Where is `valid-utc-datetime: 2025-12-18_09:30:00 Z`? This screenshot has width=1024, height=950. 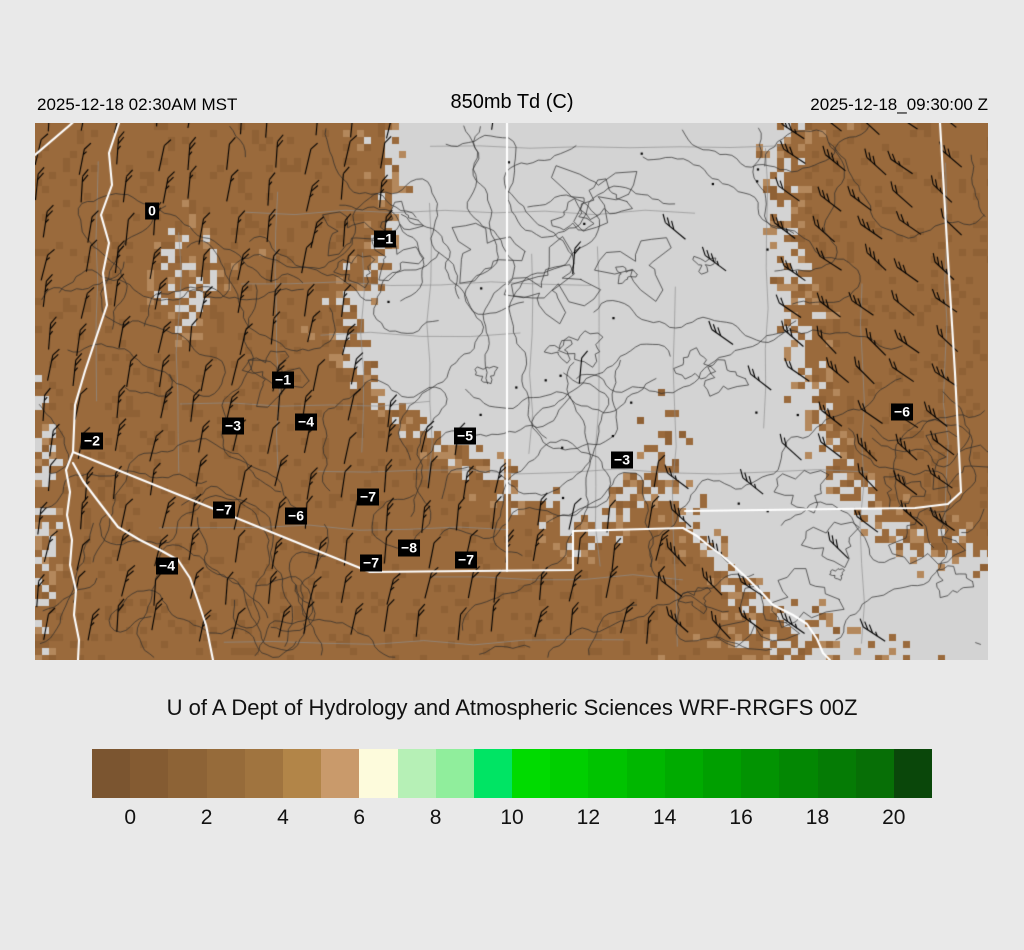 valid-utc-datetime: 2025-12-18_09:30:00 Z is located at coordinates (899, 104).